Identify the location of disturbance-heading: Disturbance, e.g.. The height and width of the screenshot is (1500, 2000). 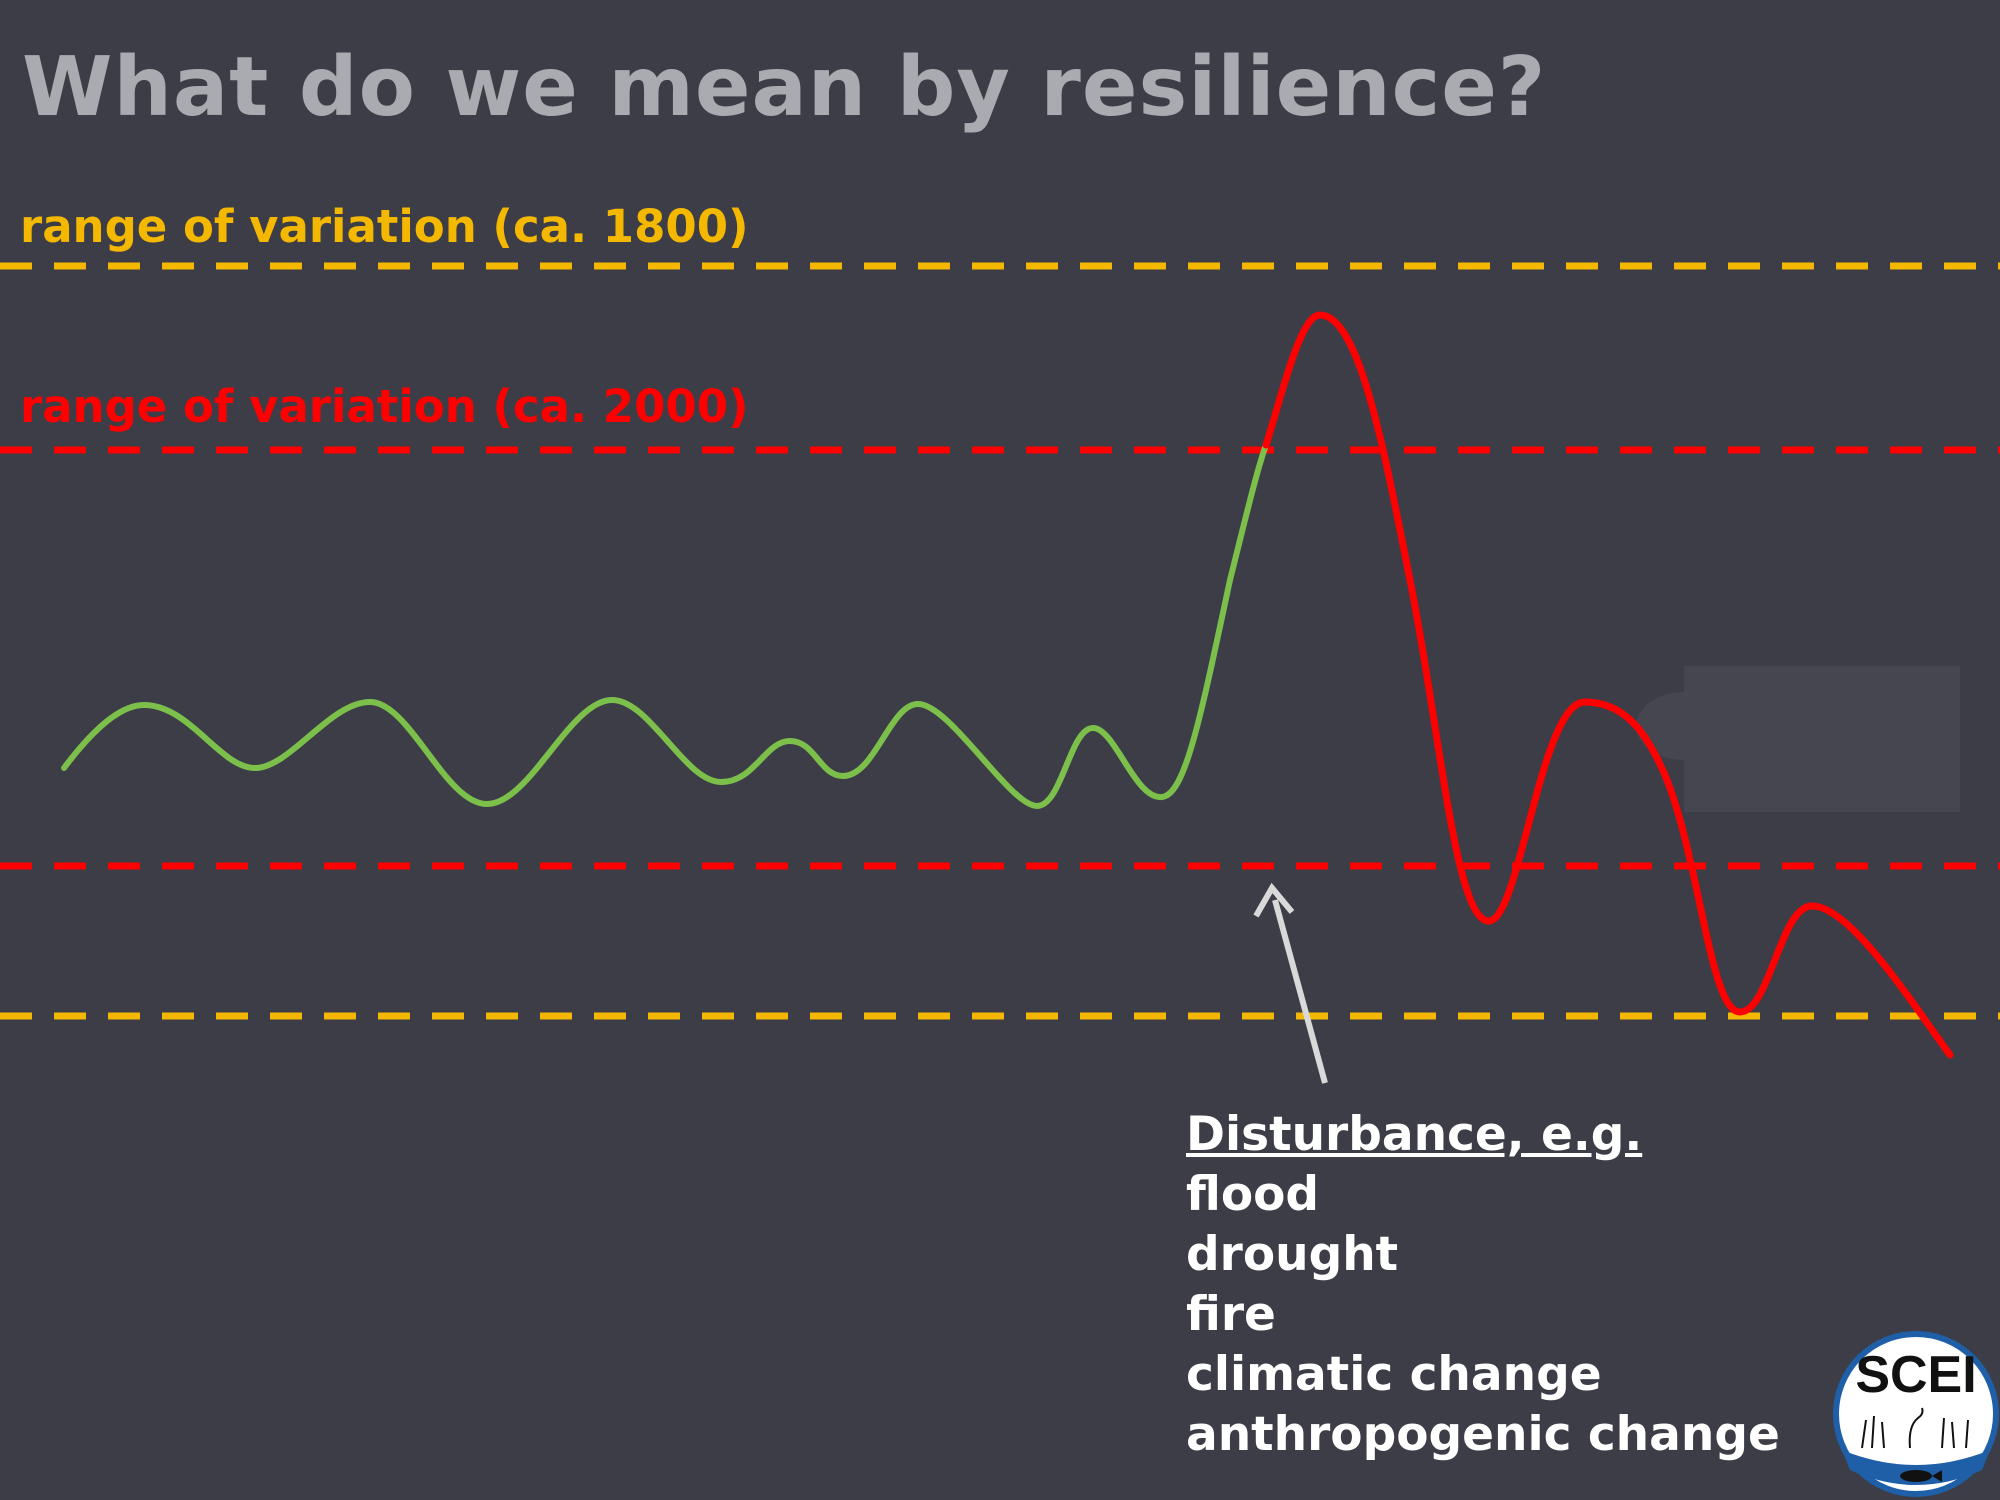
(1414, 1134).